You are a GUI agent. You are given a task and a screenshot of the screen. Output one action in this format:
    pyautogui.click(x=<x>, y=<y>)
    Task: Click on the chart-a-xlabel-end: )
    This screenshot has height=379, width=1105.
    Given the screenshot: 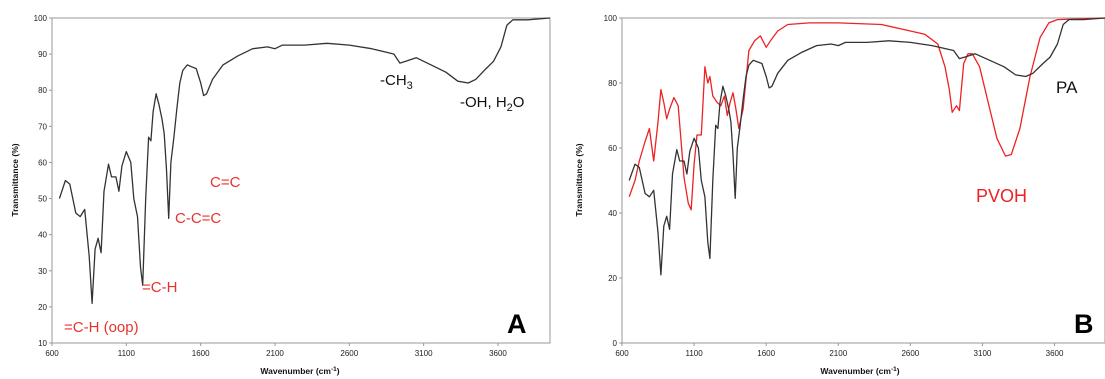 What is the action you would take?
    pyautogui.click(x=338, y=371)
    